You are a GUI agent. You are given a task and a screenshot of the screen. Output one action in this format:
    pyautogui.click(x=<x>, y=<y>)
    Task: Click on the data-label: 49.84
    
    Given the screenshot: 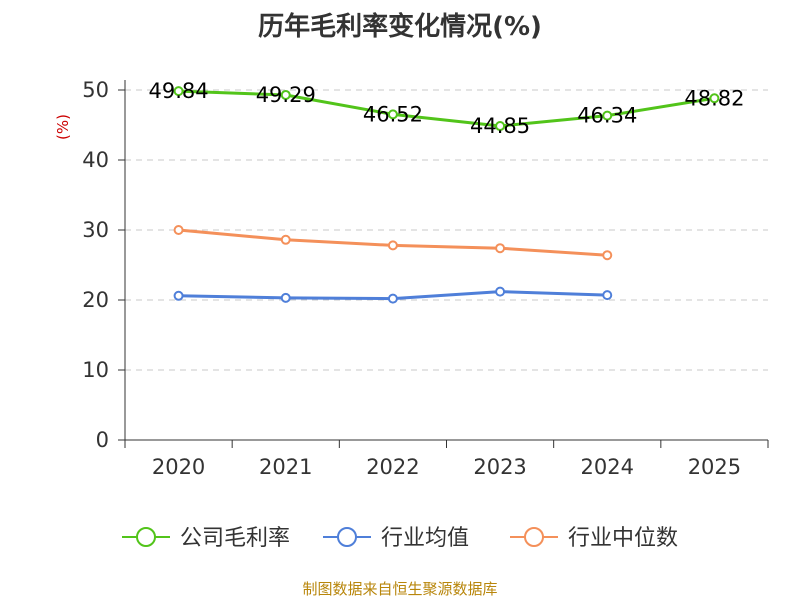 What is the action you would take?
    pyautogui.click(x=179, y=91)
    